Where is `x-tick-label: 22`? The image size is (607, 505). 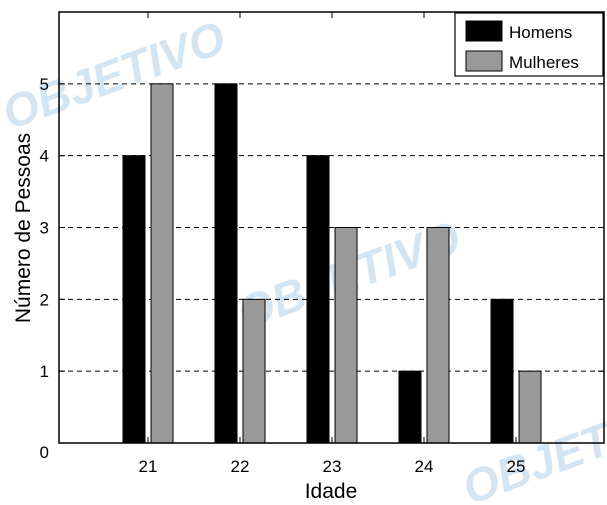
x-tick-label: 22 is located at coordinates (240, 466).